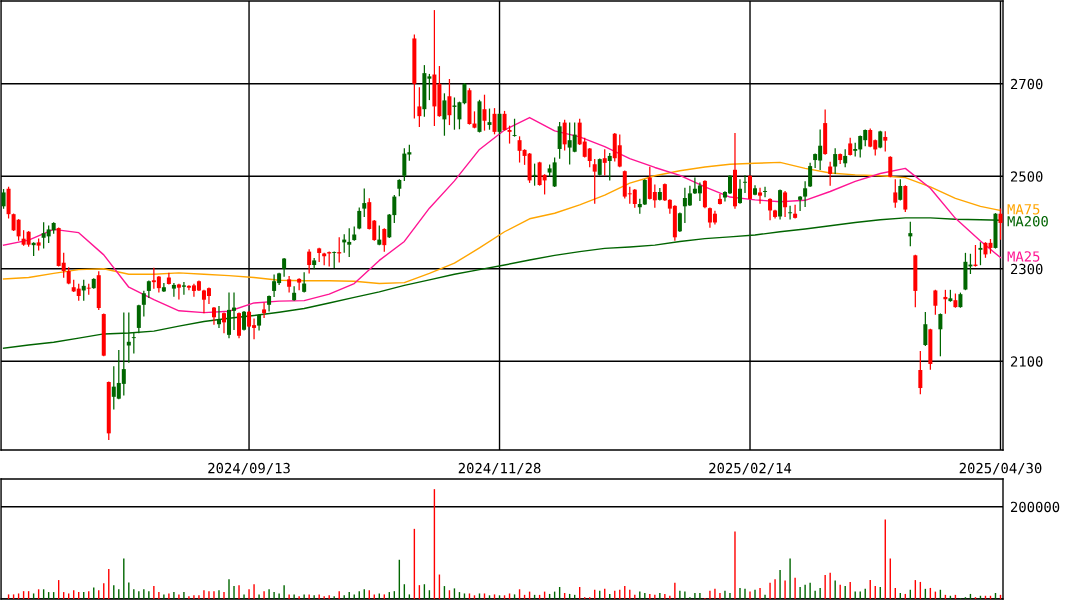 This screenshot has height=600, width=1065. What do you see at coordinates (1026, 176) in the screenshot?
I see `y-tick-label: 2500` at bounding box center [1026, 176].